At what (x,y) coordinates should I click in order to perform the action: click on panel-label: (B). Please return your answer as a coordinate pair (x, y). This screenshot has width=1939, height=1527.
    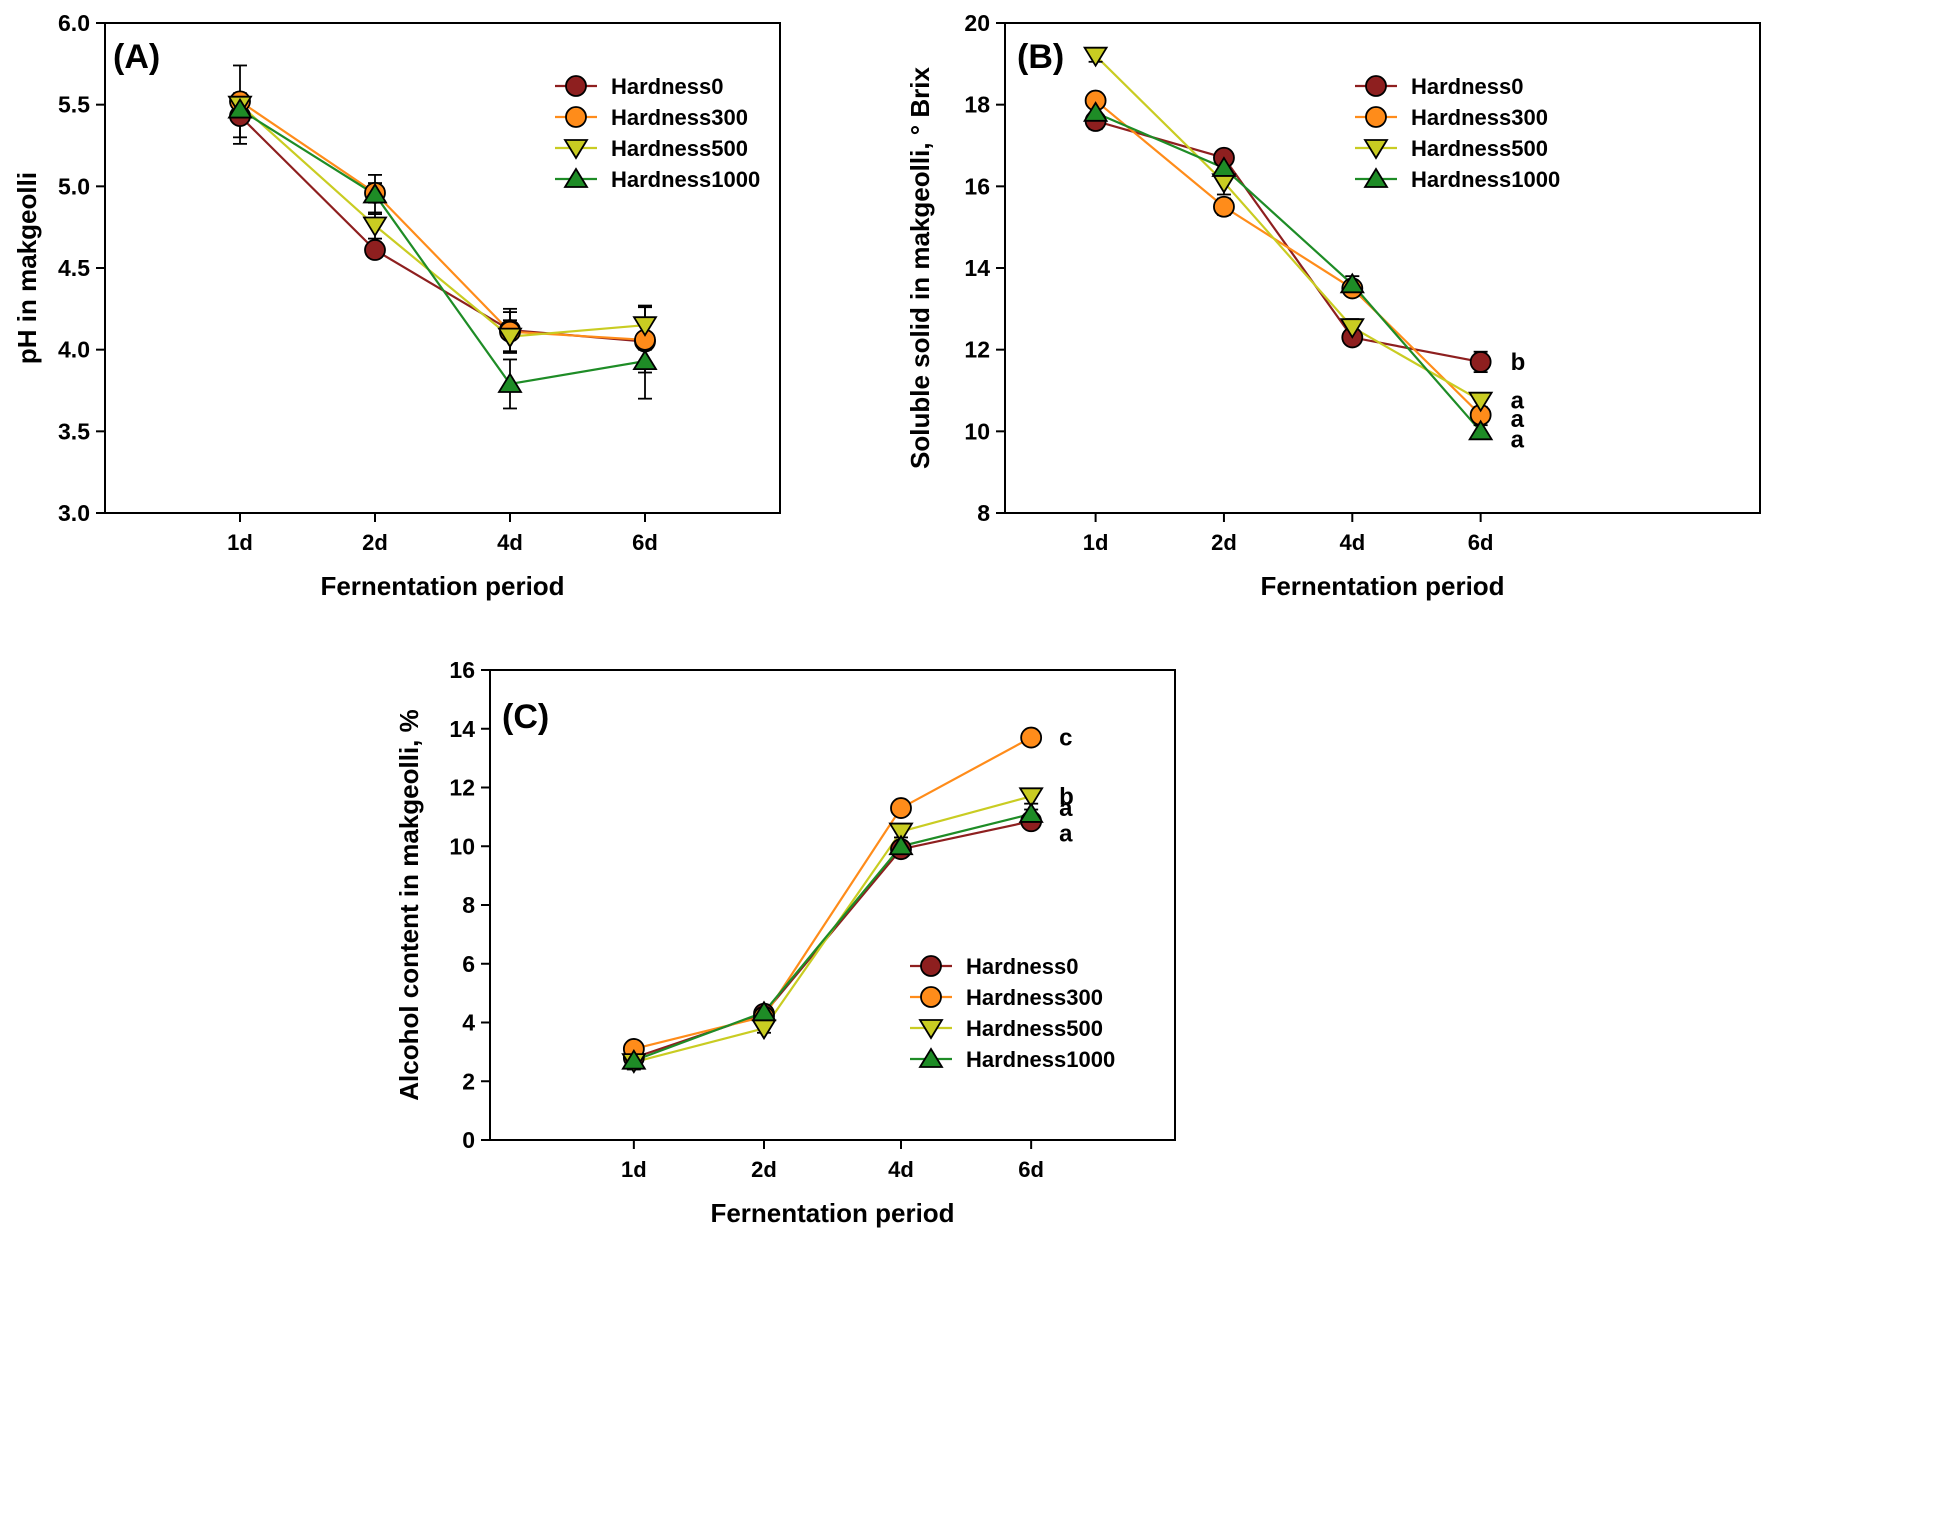
    Looking at the image, I should click on (1040, 57).